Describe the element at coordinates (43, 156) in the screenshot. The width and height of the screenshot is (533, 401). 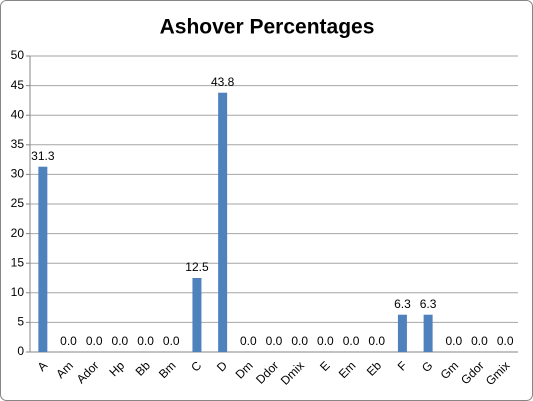
I see `data-label: 31.3` at that location.